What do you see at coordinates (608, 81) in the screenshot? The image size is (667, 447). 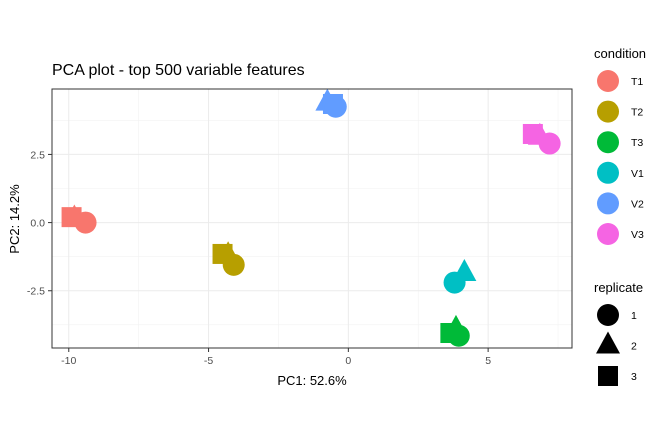 I see `legend-key-t1` at bounding box center [608, 81].